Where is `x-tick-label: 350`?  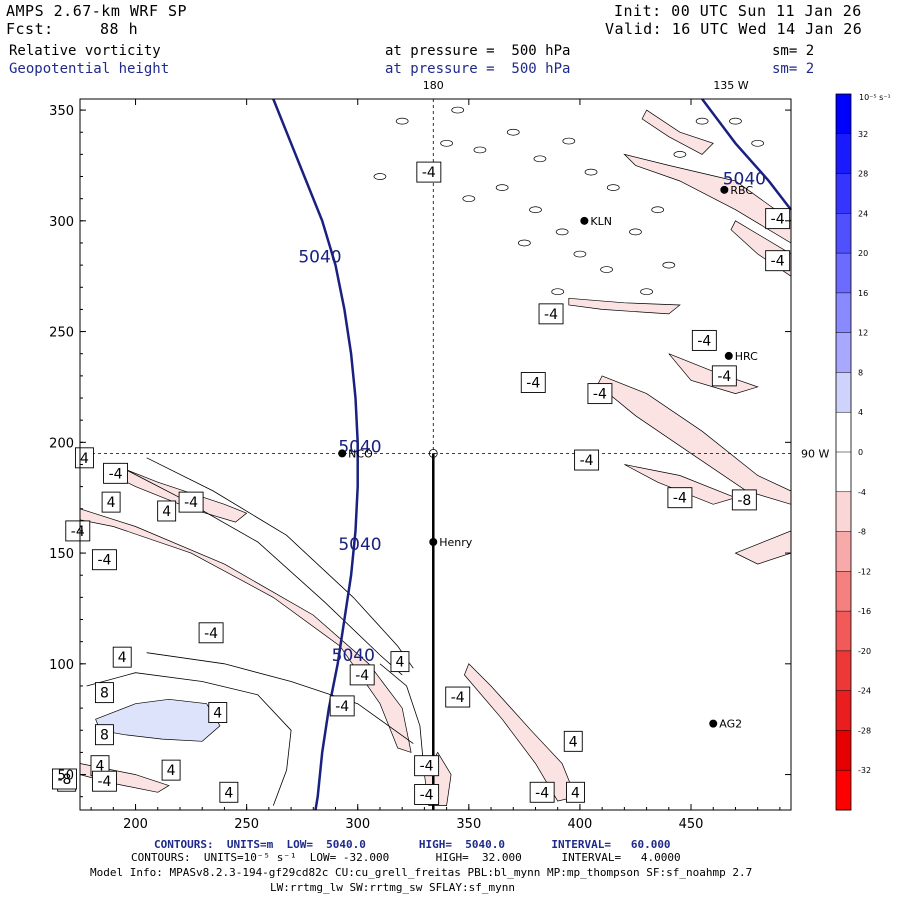 x-tick-label: 350 is located at coordinates (468, 824).